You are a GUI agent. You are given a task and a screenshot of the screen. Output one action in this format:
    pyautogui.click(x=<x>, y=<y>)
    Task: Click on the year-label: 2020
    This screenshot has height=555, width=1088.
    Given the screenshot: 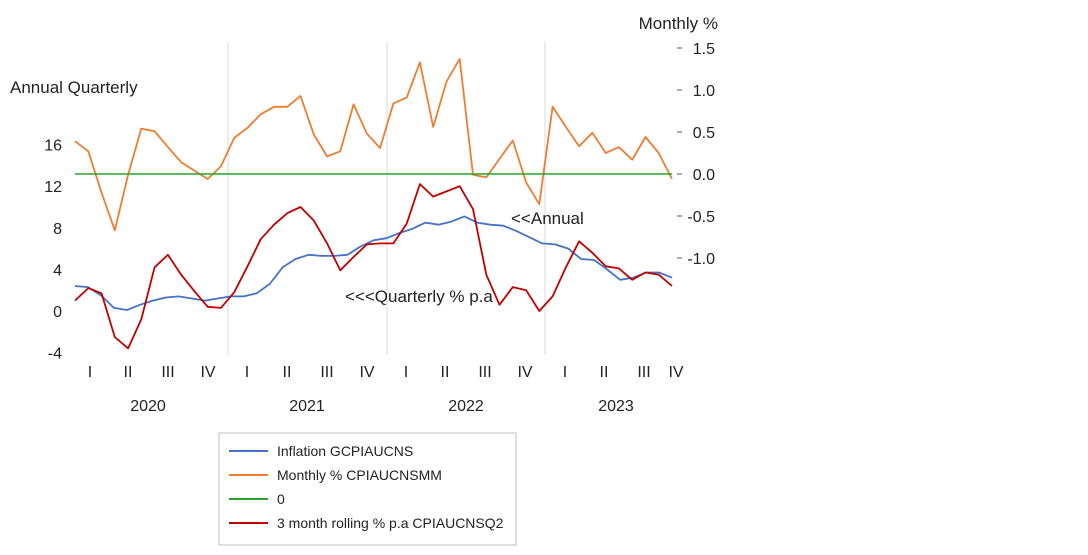 What is the action you would take?
    pyautogui.click(x=148, y=406)
    